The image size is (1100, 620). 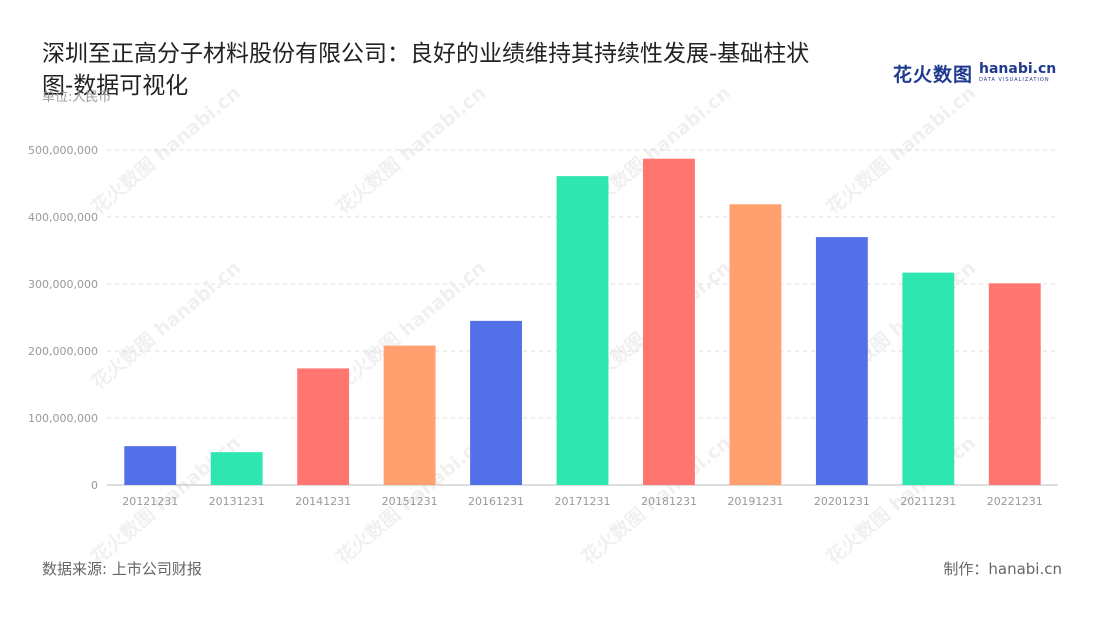 I want to click on x-tick-label: 20191231, so click(x=755, y=501).